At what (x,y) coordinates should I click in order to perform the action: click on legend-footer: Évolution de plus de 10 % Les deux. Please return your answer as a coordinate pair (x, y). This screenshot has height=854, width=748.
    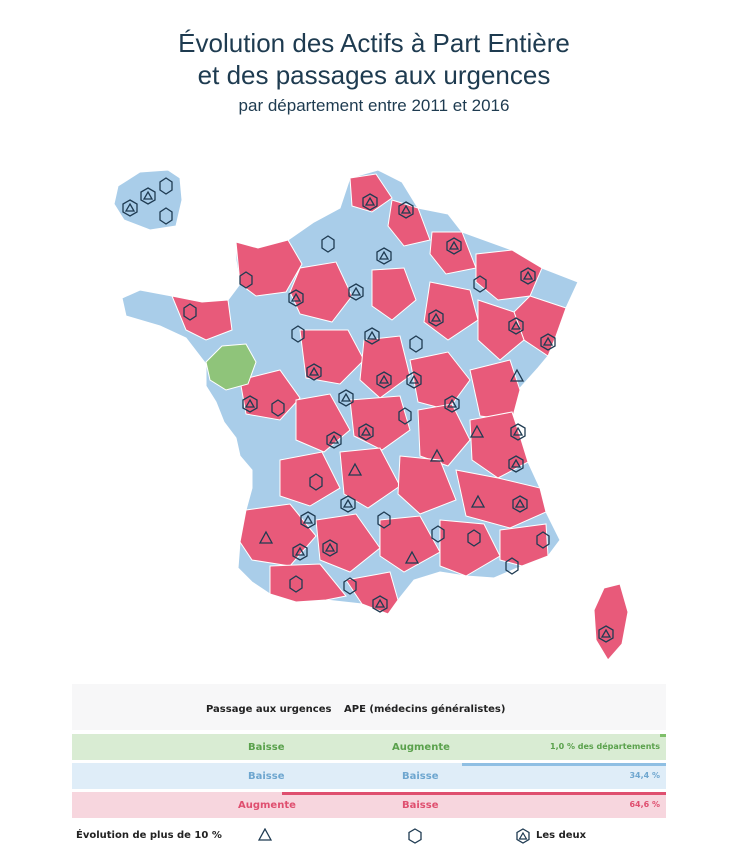
    Looking at the image, I should click on (369, 836).